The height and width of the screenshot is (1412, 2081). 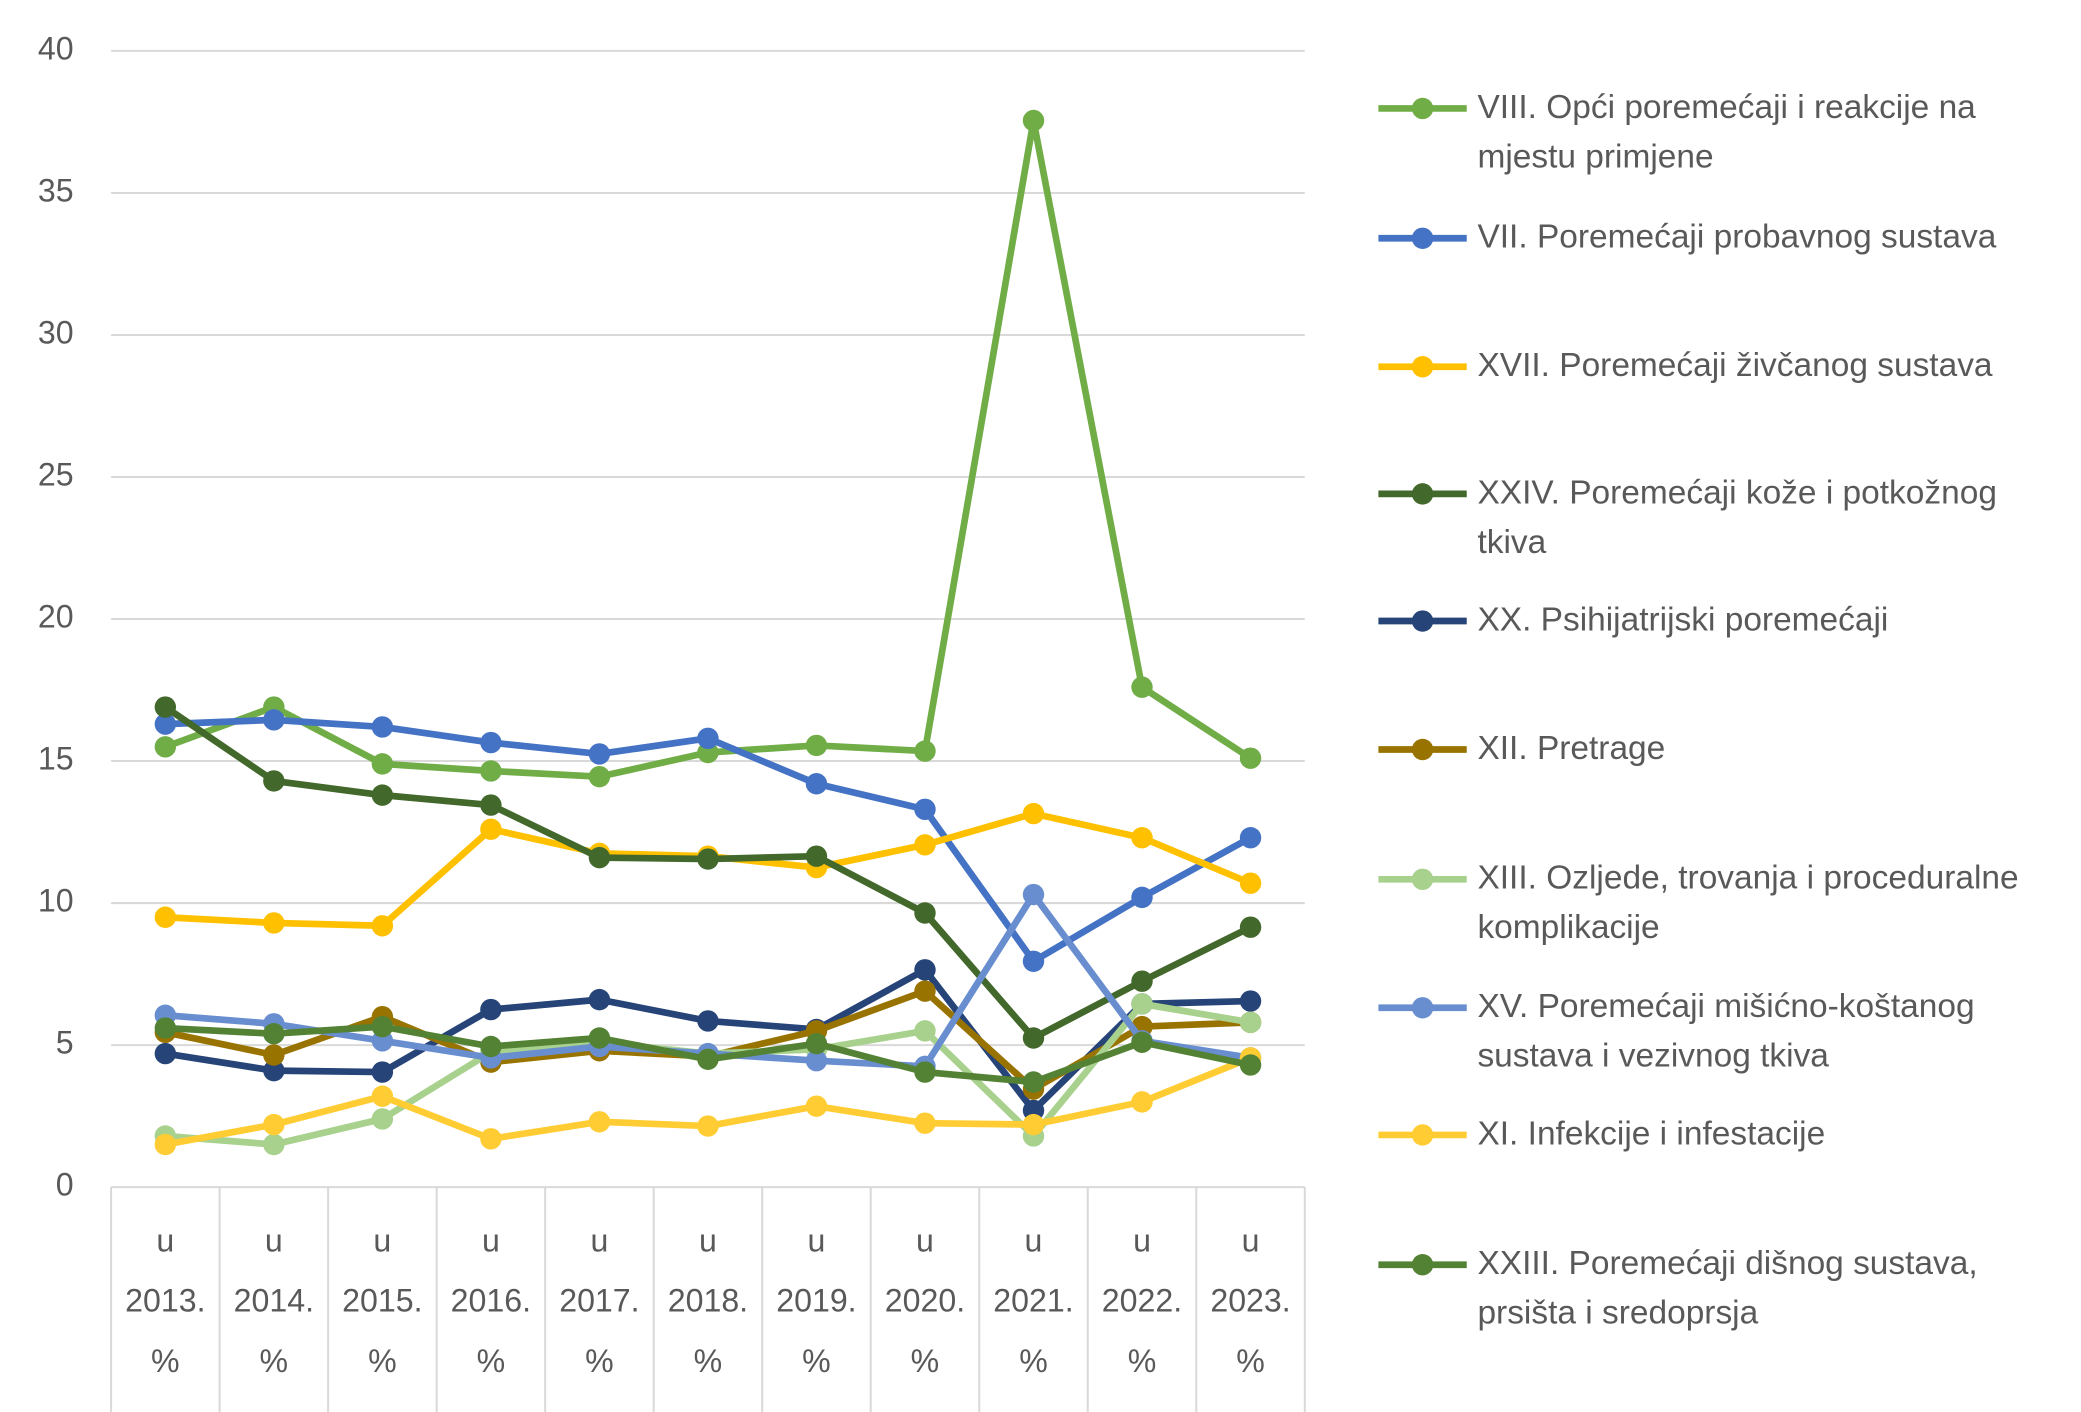 What do you see at coordinates (1735, 365) in the screenshot?
I see `legend-label: XVII. Poremećaji živčanog sustava` at bounding box center [1735, 365].